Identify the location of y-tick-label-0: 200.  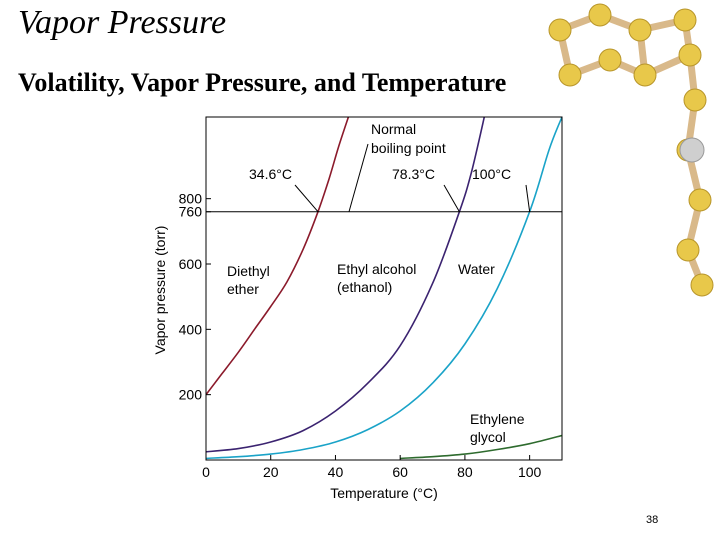
(191, 395).